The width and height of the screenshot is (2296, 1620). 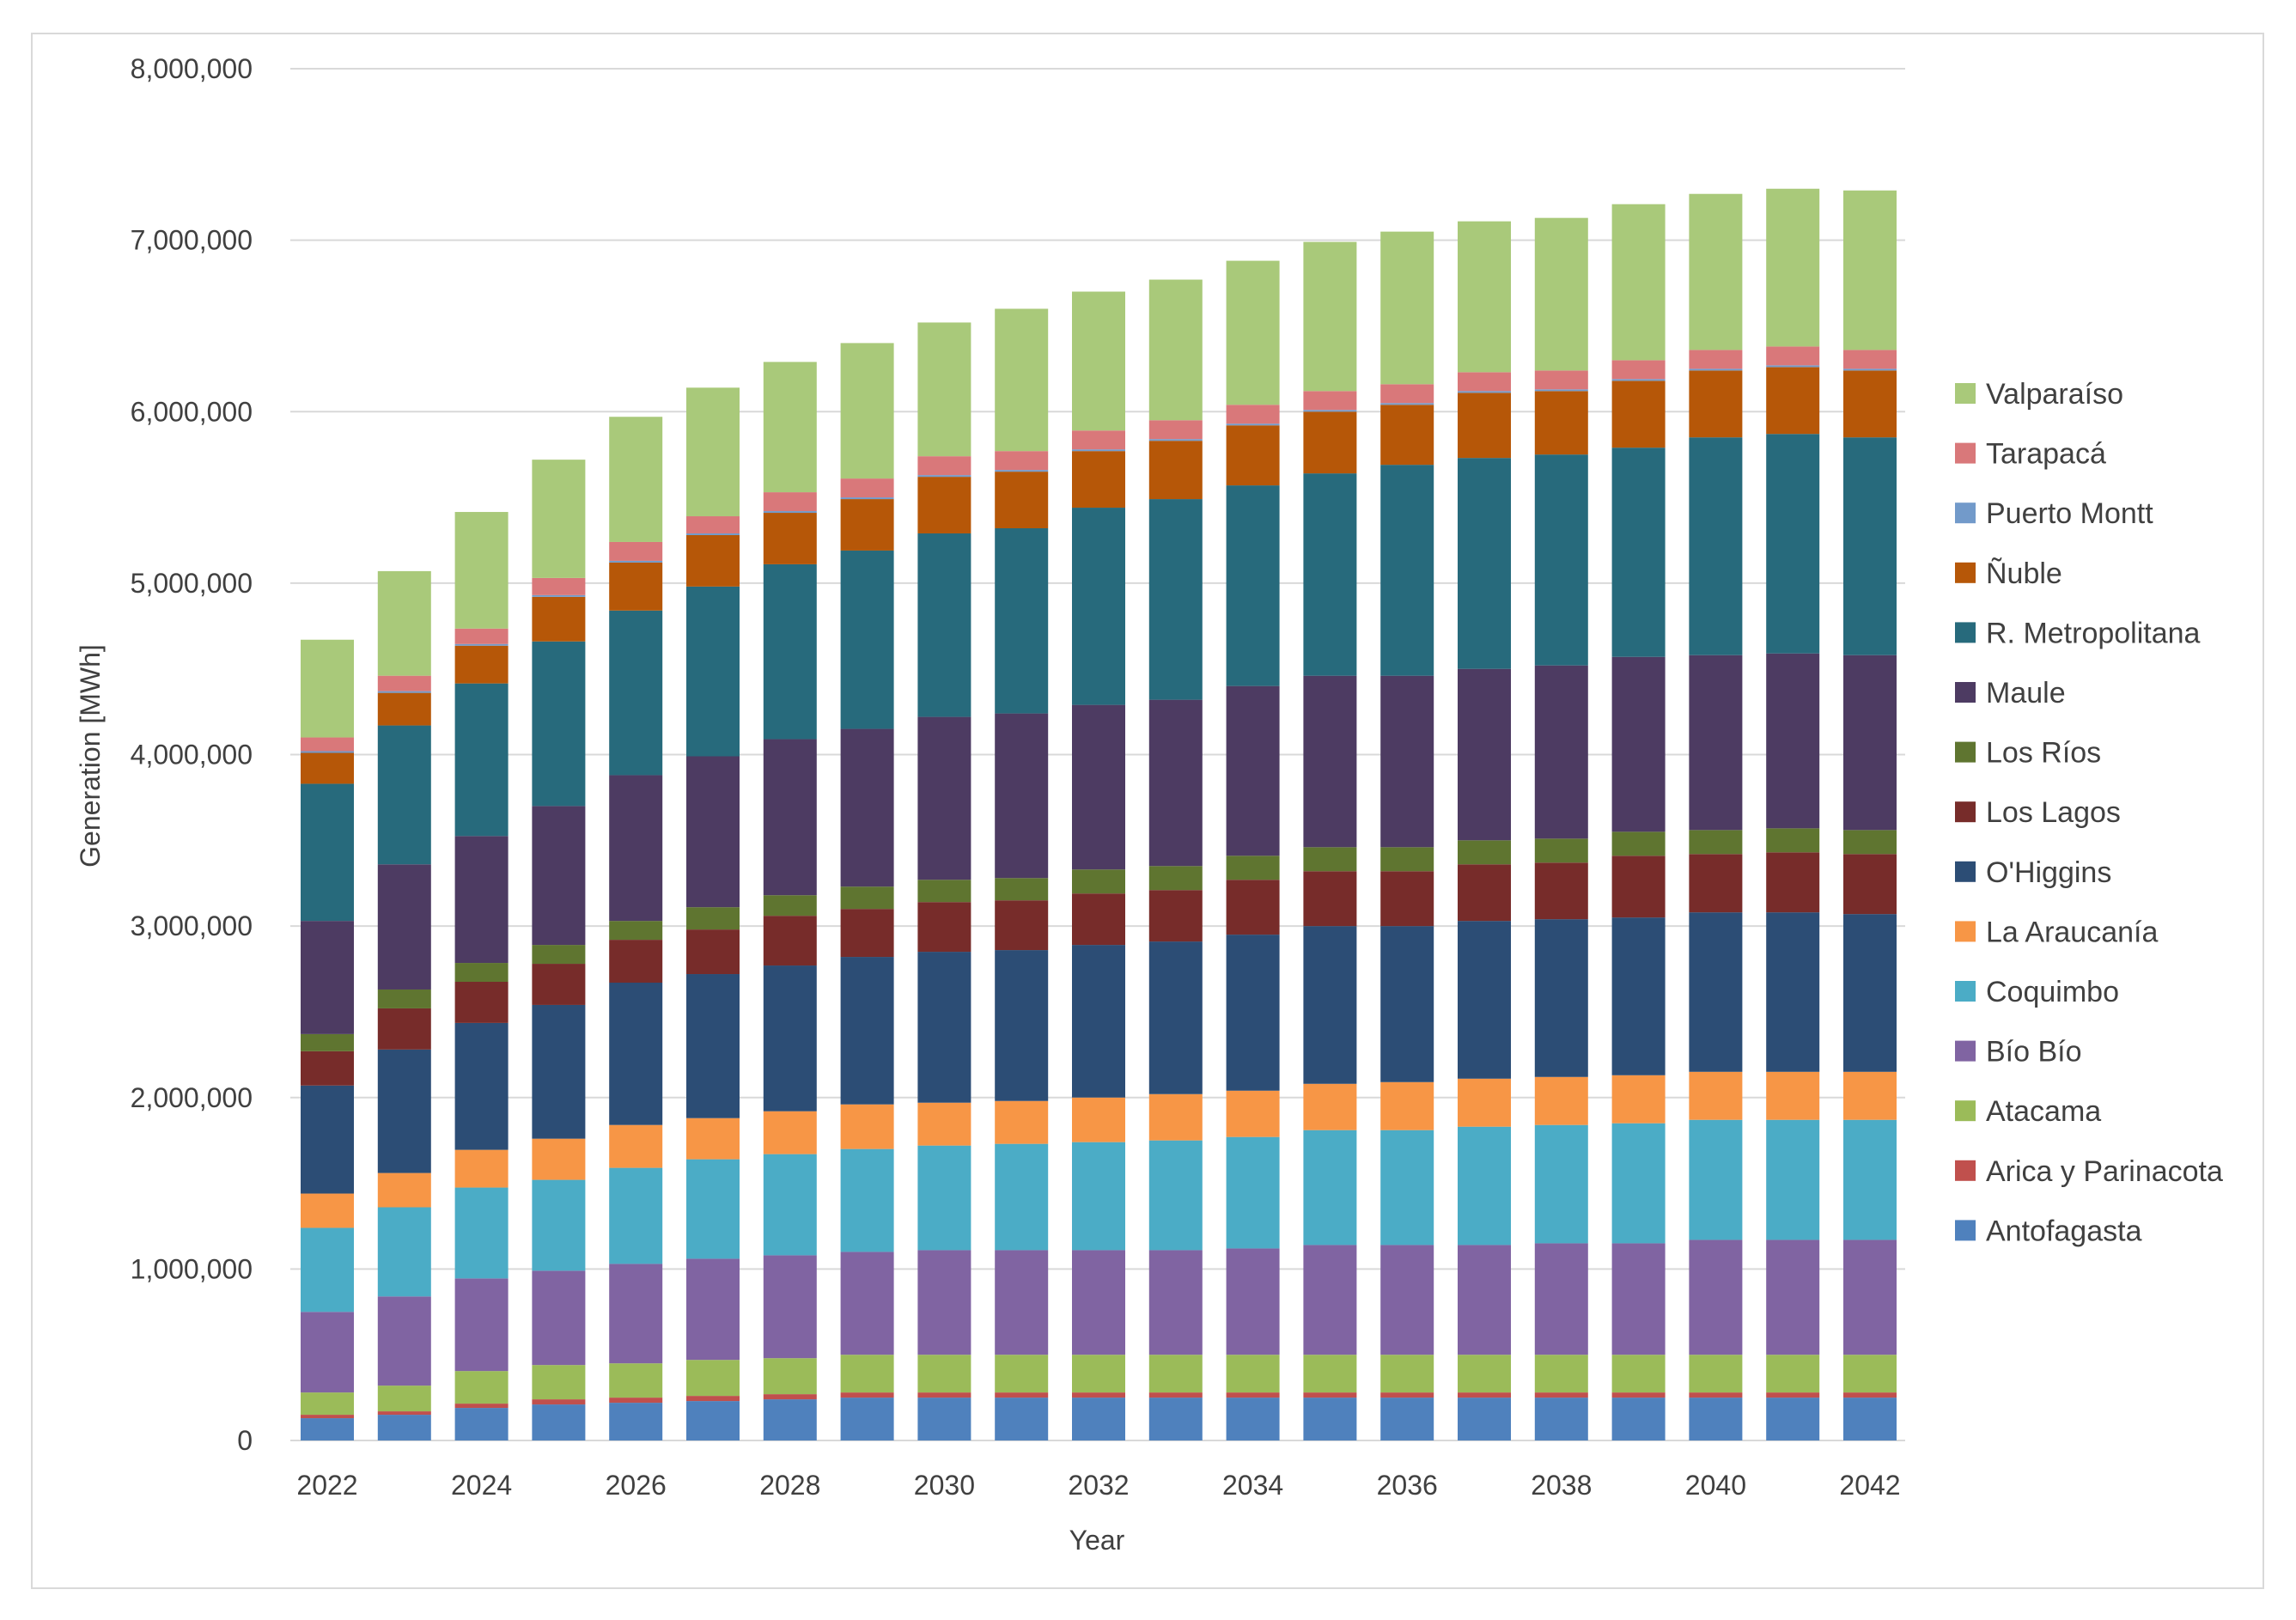 I want to click on y-tick-label: 0, so click(x=245, y=1441).